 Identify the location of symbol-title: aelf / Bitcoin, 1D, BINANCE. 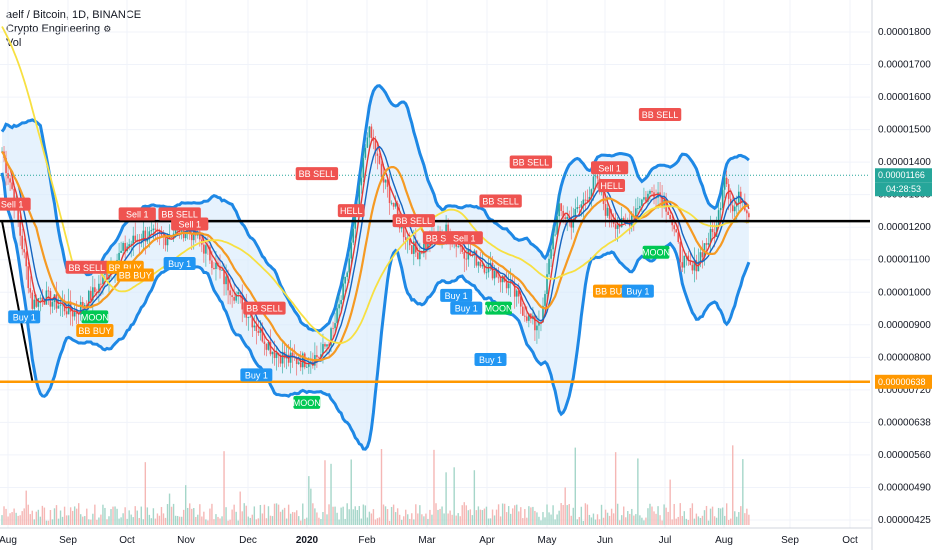
(74, 15).